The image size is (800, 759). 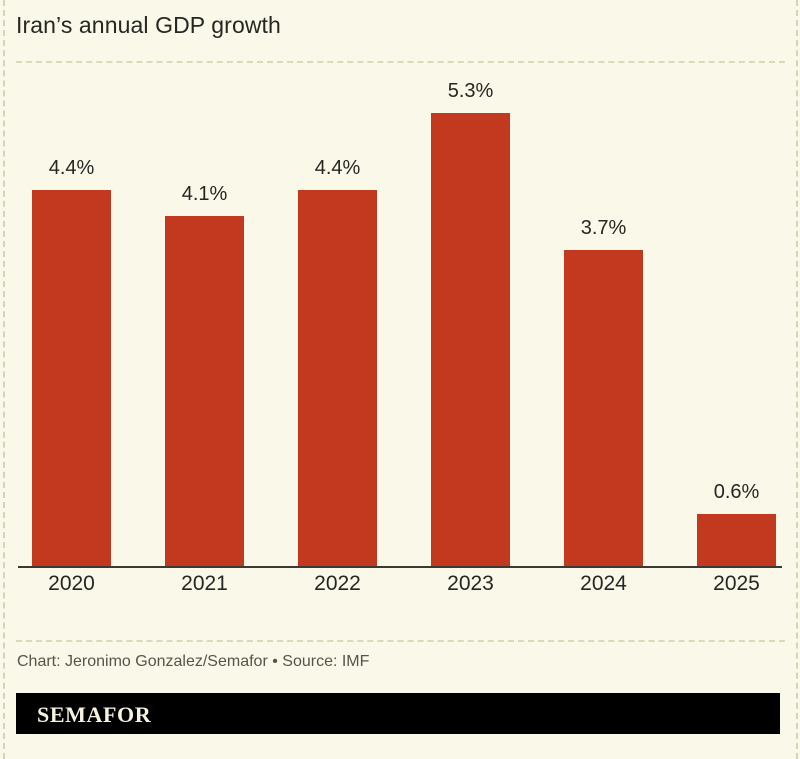 I want to click on x-axis-line, so click(x=400, y=567).